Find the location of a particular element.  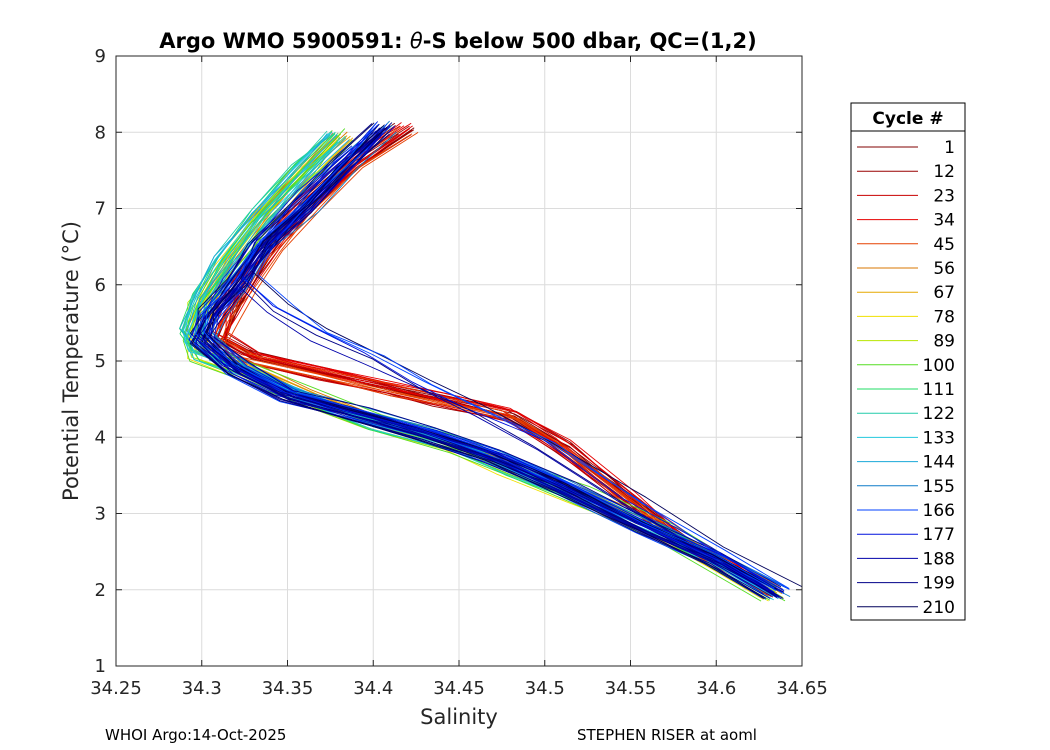

y-axis-label: Potential Temperature (°C) is located at coordinates (71, 361).